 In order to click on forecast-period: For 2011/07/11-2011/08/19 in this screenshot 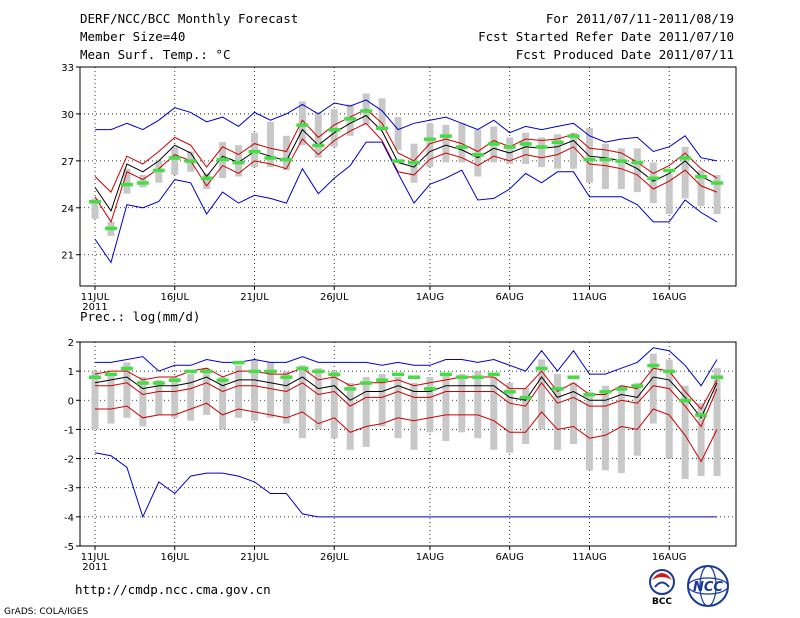, I will do `click(640, 18)`.